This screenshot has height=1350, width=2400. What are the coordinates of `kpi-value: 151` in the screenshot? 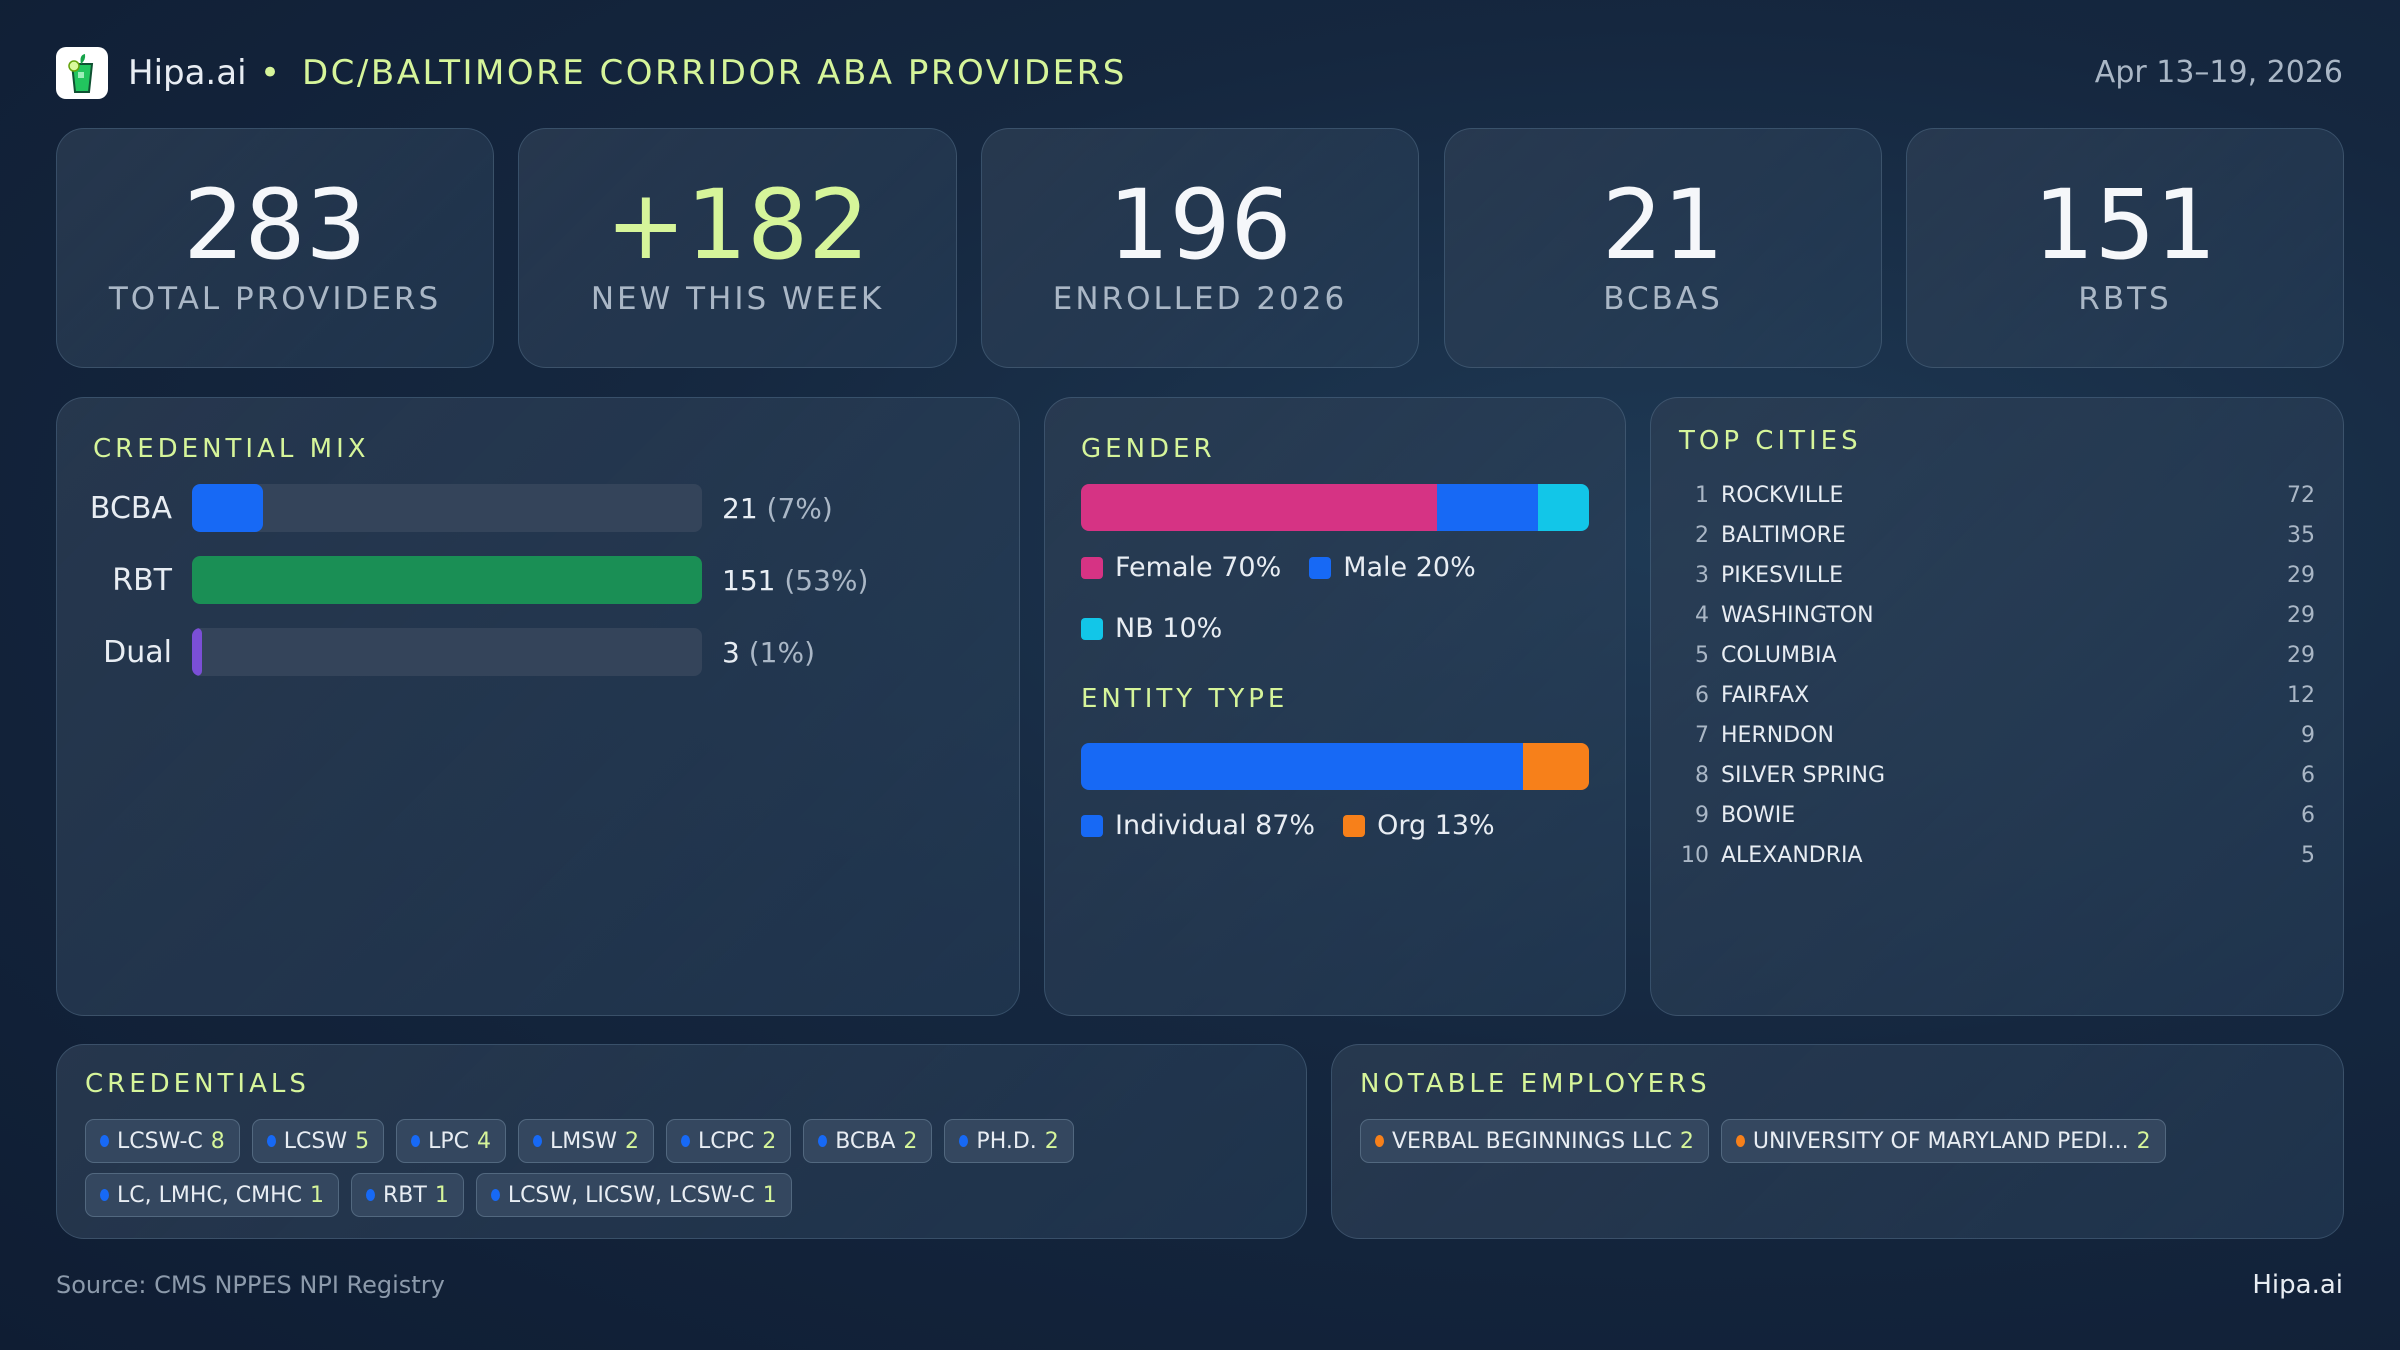 It's located at (2125, 225).